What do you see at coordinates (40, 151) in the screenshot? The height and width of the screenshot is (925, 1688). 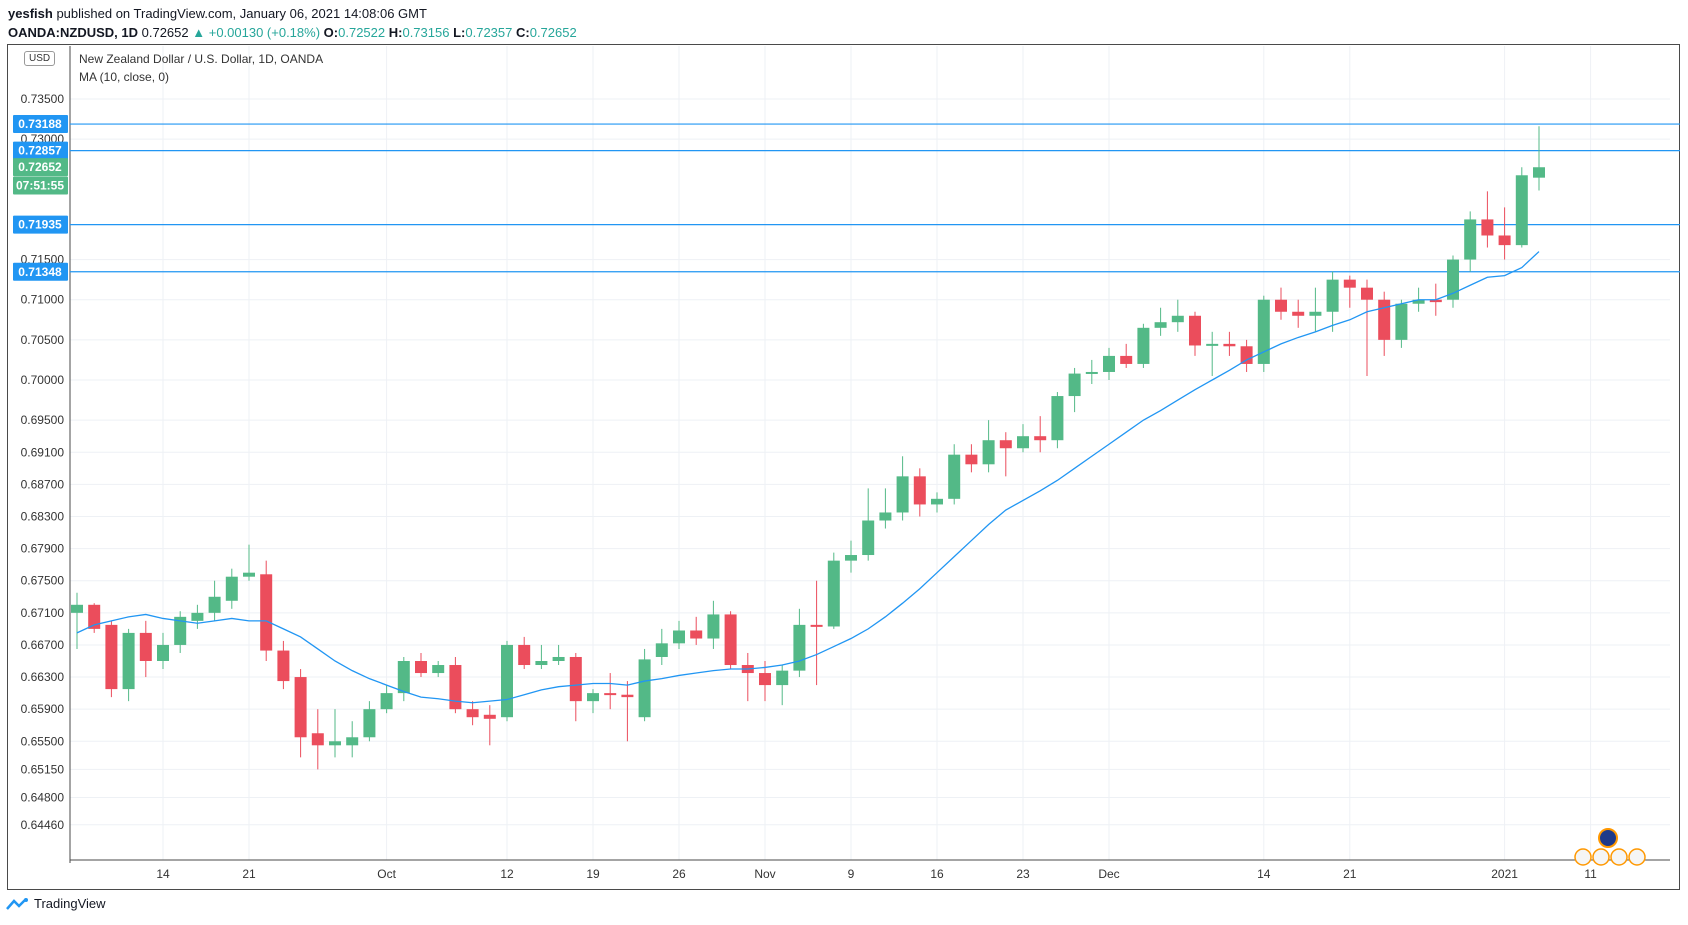 I see `price-axis-label-text: 0.72857` at bounding box center [40, 151].